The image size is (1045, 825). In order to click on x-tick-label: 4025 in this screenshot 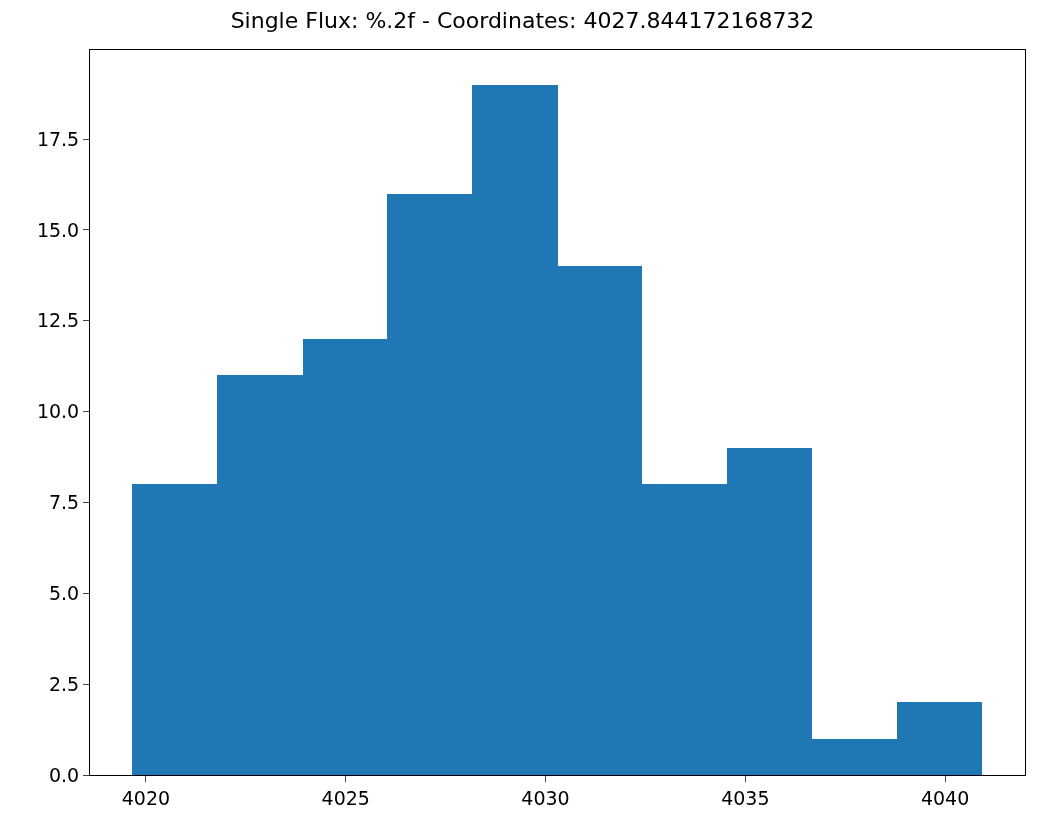, I will do `click(345, 797)`.